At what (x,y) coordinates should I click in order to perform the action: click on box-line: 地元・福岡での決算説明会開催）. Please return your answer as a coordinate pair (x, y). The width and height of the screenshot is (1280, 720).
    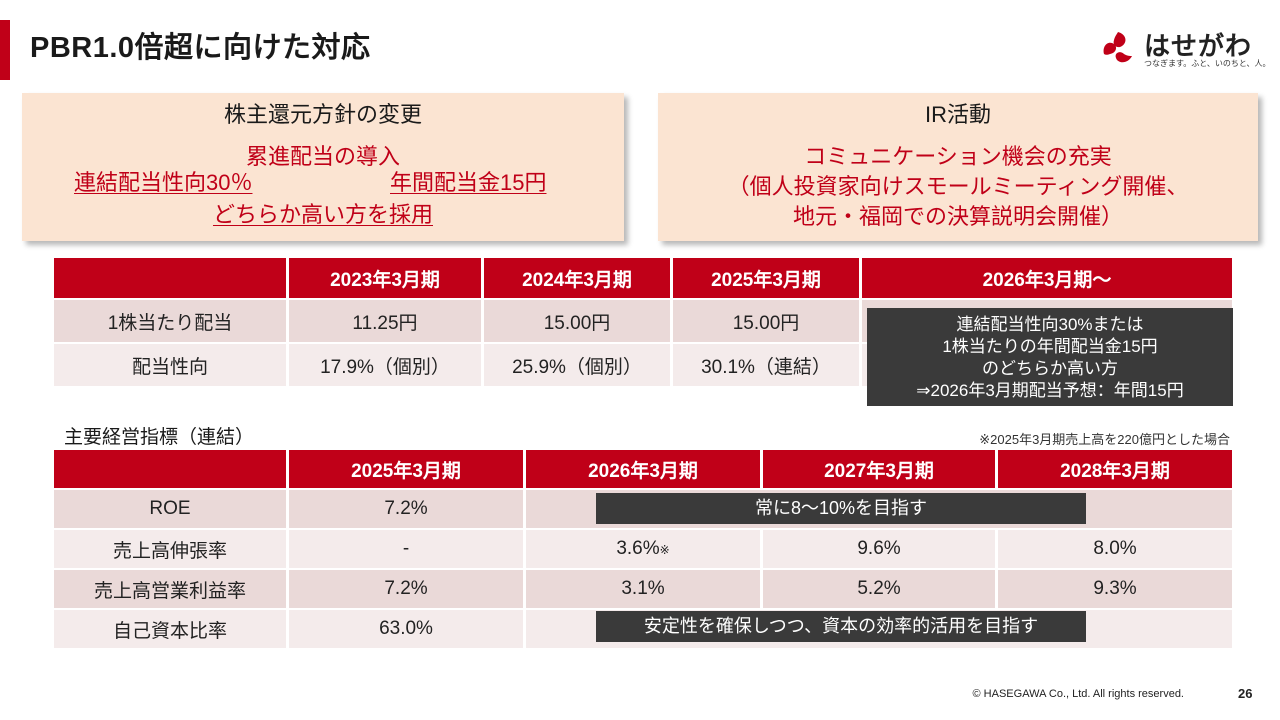
    Looking at the image, I should click on (957, 216).